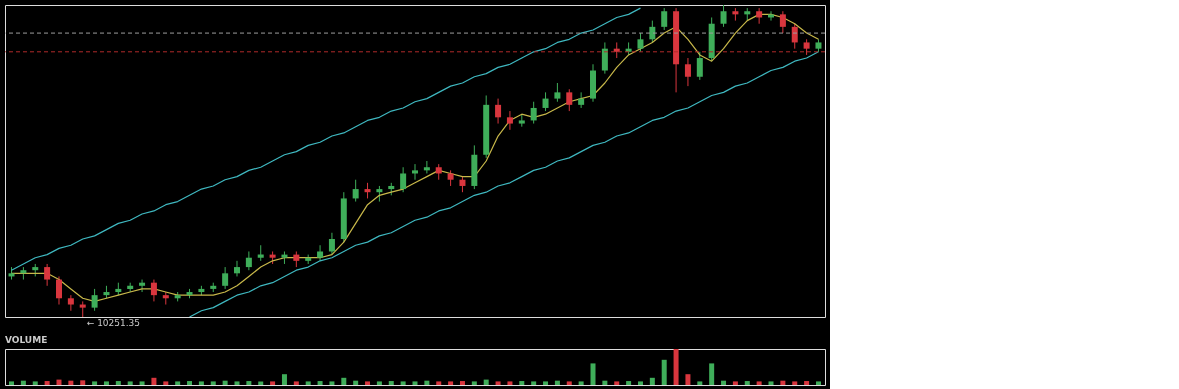 The height and width of the screenshot is (389, 1179). What do you see at coordinates (26, 340) in the screenshot?
I see `chart-title: VOLUME` at bounding box center [26, 340].